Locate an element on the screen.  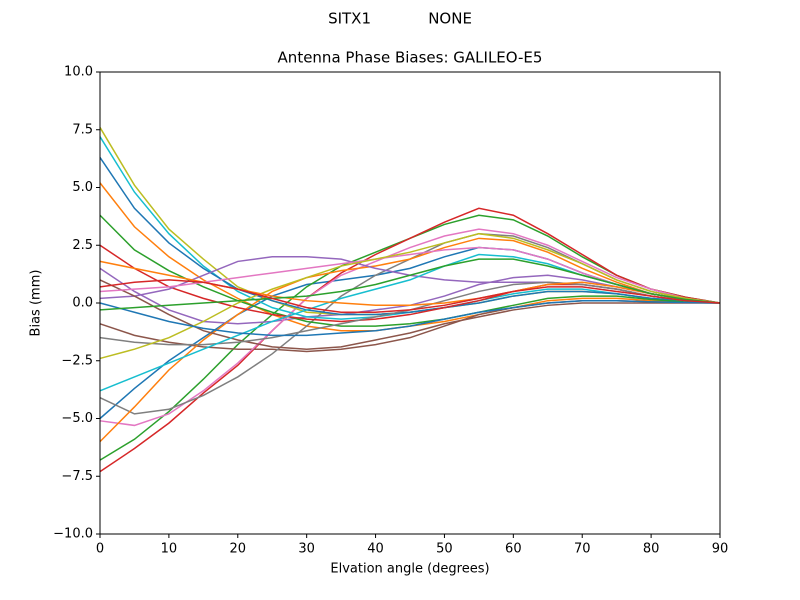
y-tick-label: 2.5 is located at coordinates (82, 245).